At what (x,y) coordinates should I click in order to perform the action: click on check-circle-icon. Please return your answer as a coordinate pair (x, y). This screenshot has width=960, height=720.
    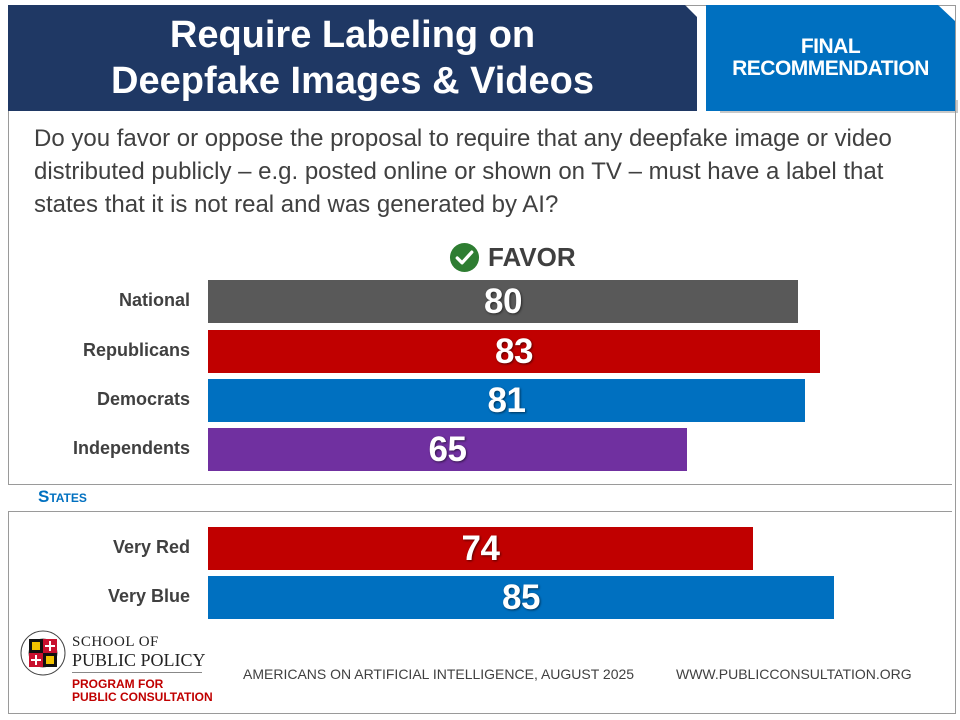
    Looking at the image, I should click on (464, 257).